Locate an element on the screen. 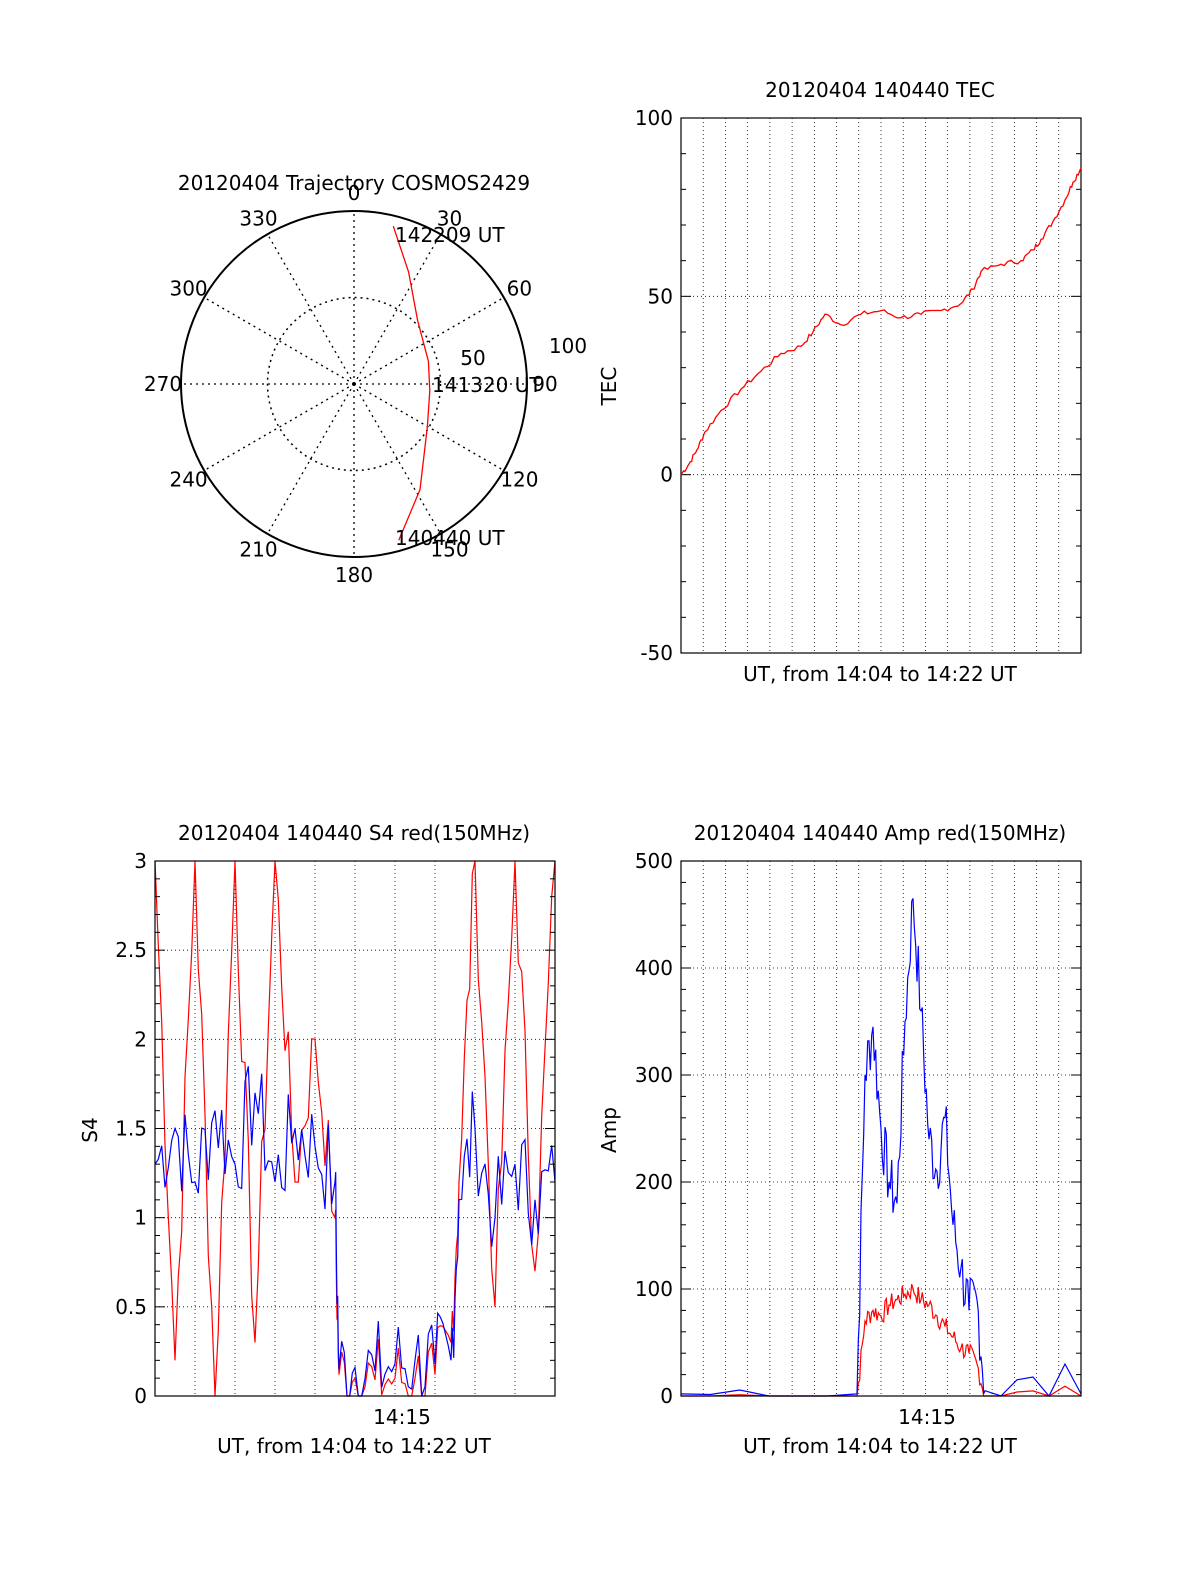  y-tick-label: 200 is located at coordinates (654, 1182).